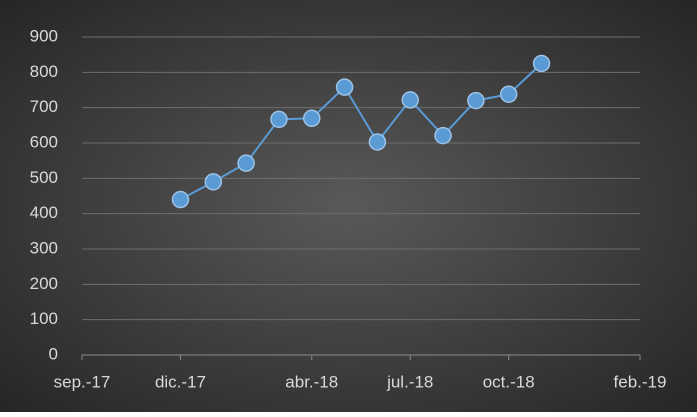  What do you see at coordinates (640, 381) in the screenshot?
I see `x-tick-label: feb.-19` at bounding box center [640, 381].